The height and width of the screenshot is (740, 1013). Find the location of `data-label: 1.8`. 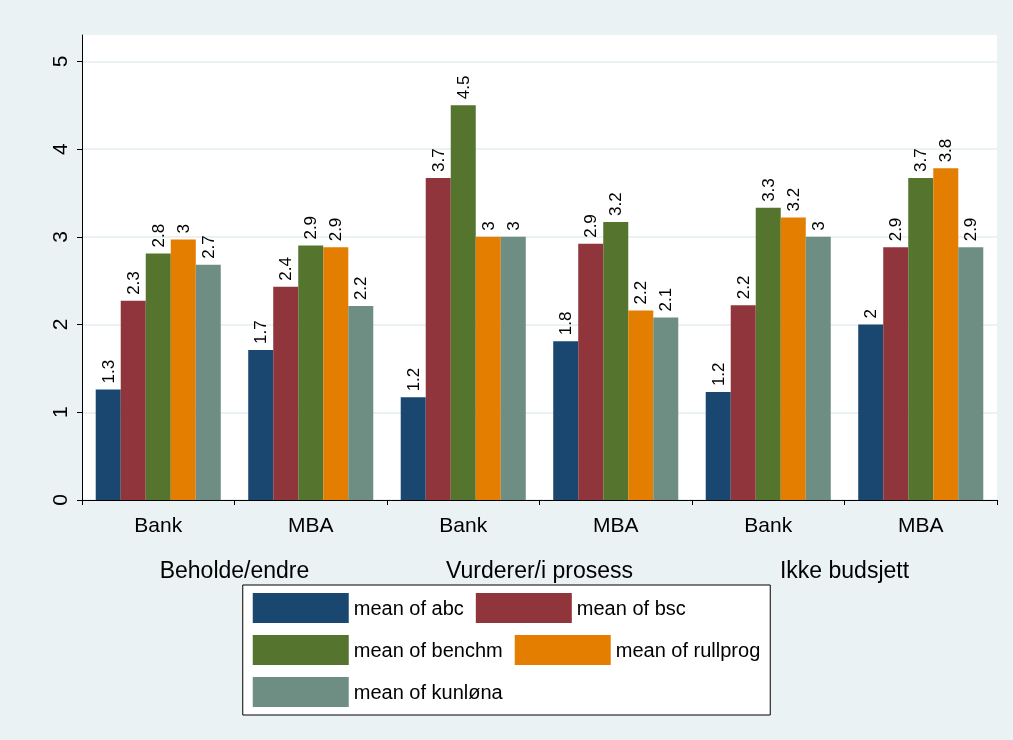

data-label: 1.8 is located at coordinates (566, 323).